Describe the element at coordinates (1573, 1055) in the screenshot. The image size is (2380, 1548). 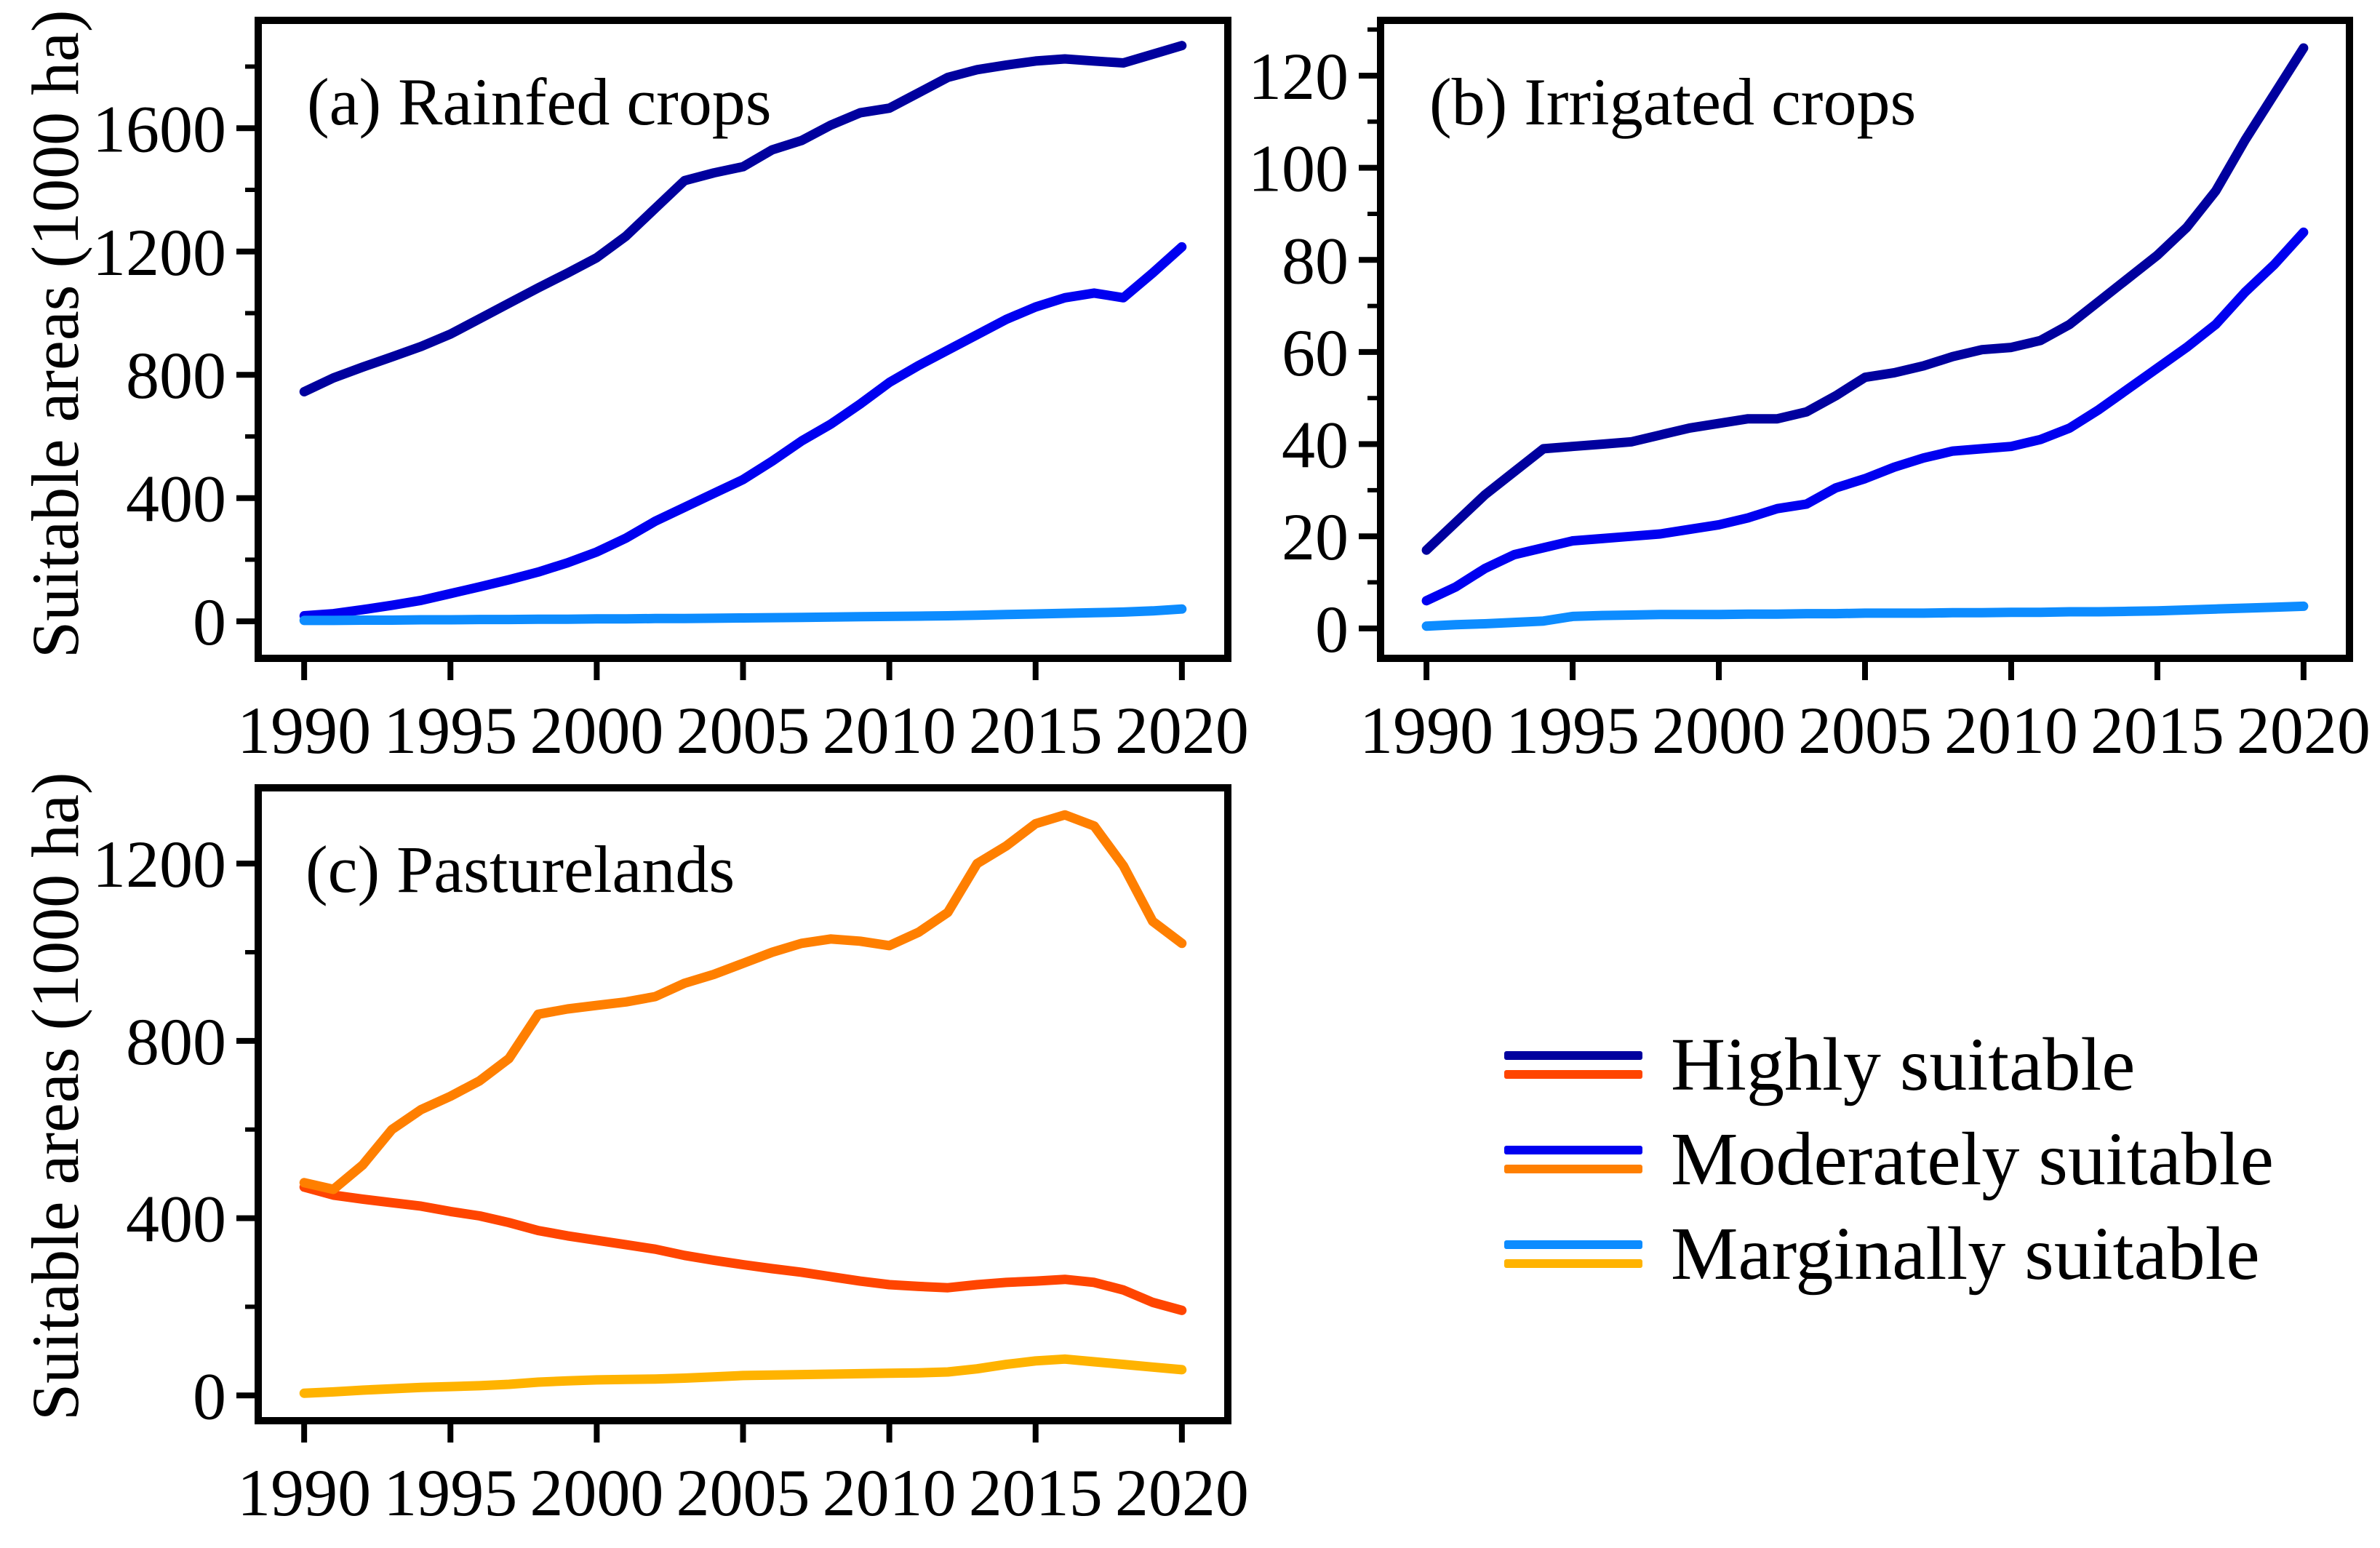
I see `navy-line-icon` at that location.